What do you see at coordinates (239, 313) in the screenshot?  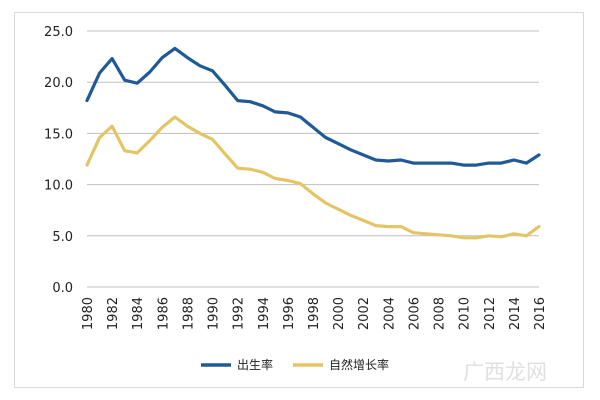 I see `x-tick-label: 1992` at bounding box center [239, 313].